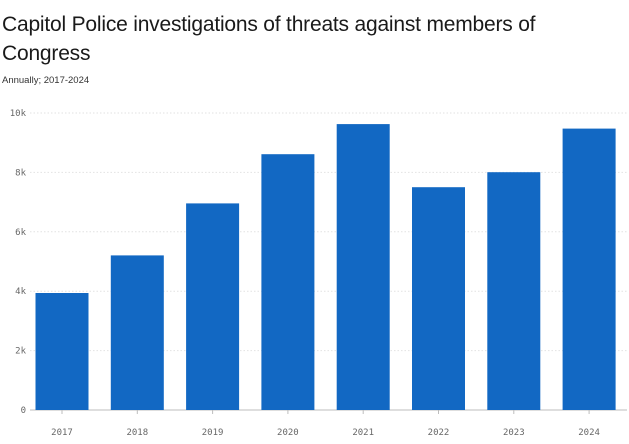 The image size is (629, 444). Describe the element at coordinates (589, 269) in the screenshot. I see `bar-2024` at that location.